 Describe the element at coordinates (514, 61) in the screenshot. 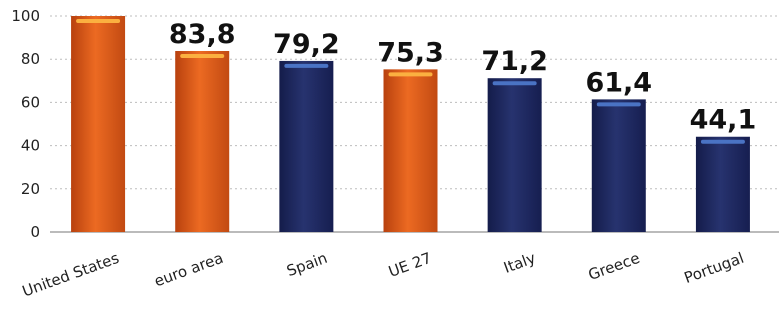

I see `data-label: 71,2` at that location.